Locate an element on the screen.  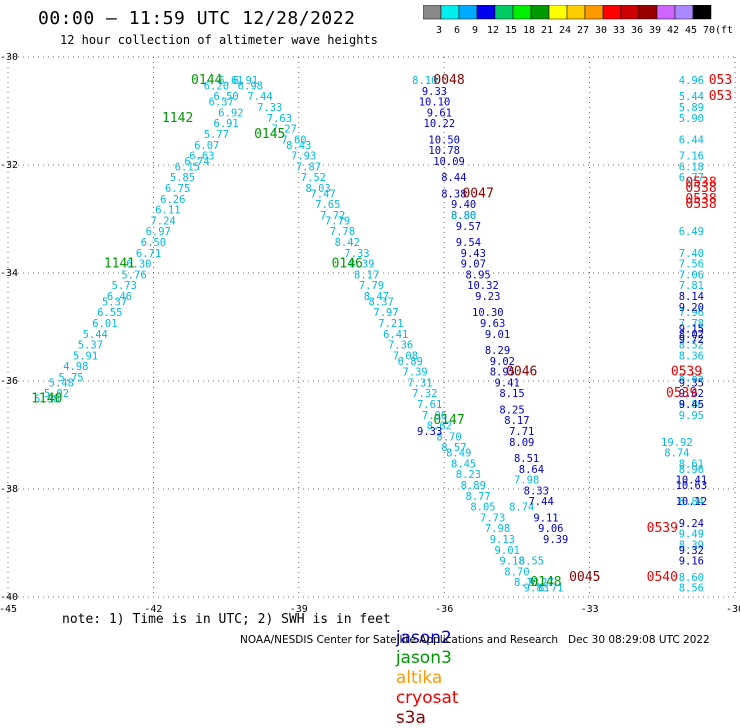
wave-height-value: 8.09 is located at coordinates (521, 443).